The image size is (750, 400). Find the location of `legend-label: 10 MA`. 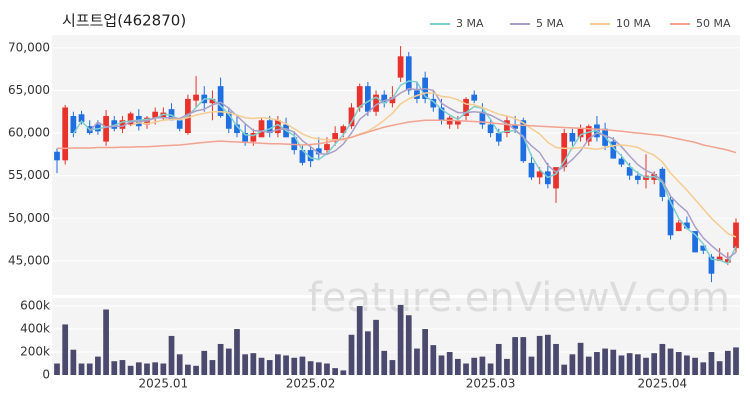

legend-label: 10 MA is located at coordinates (633, 23).